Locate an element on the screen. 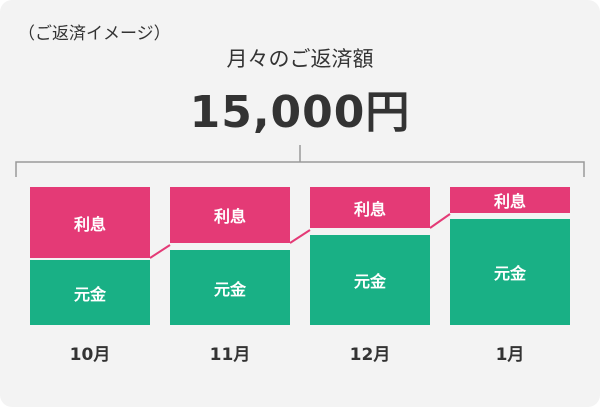  interest-bar-3: 利息 is located at coordinates (370, 207).